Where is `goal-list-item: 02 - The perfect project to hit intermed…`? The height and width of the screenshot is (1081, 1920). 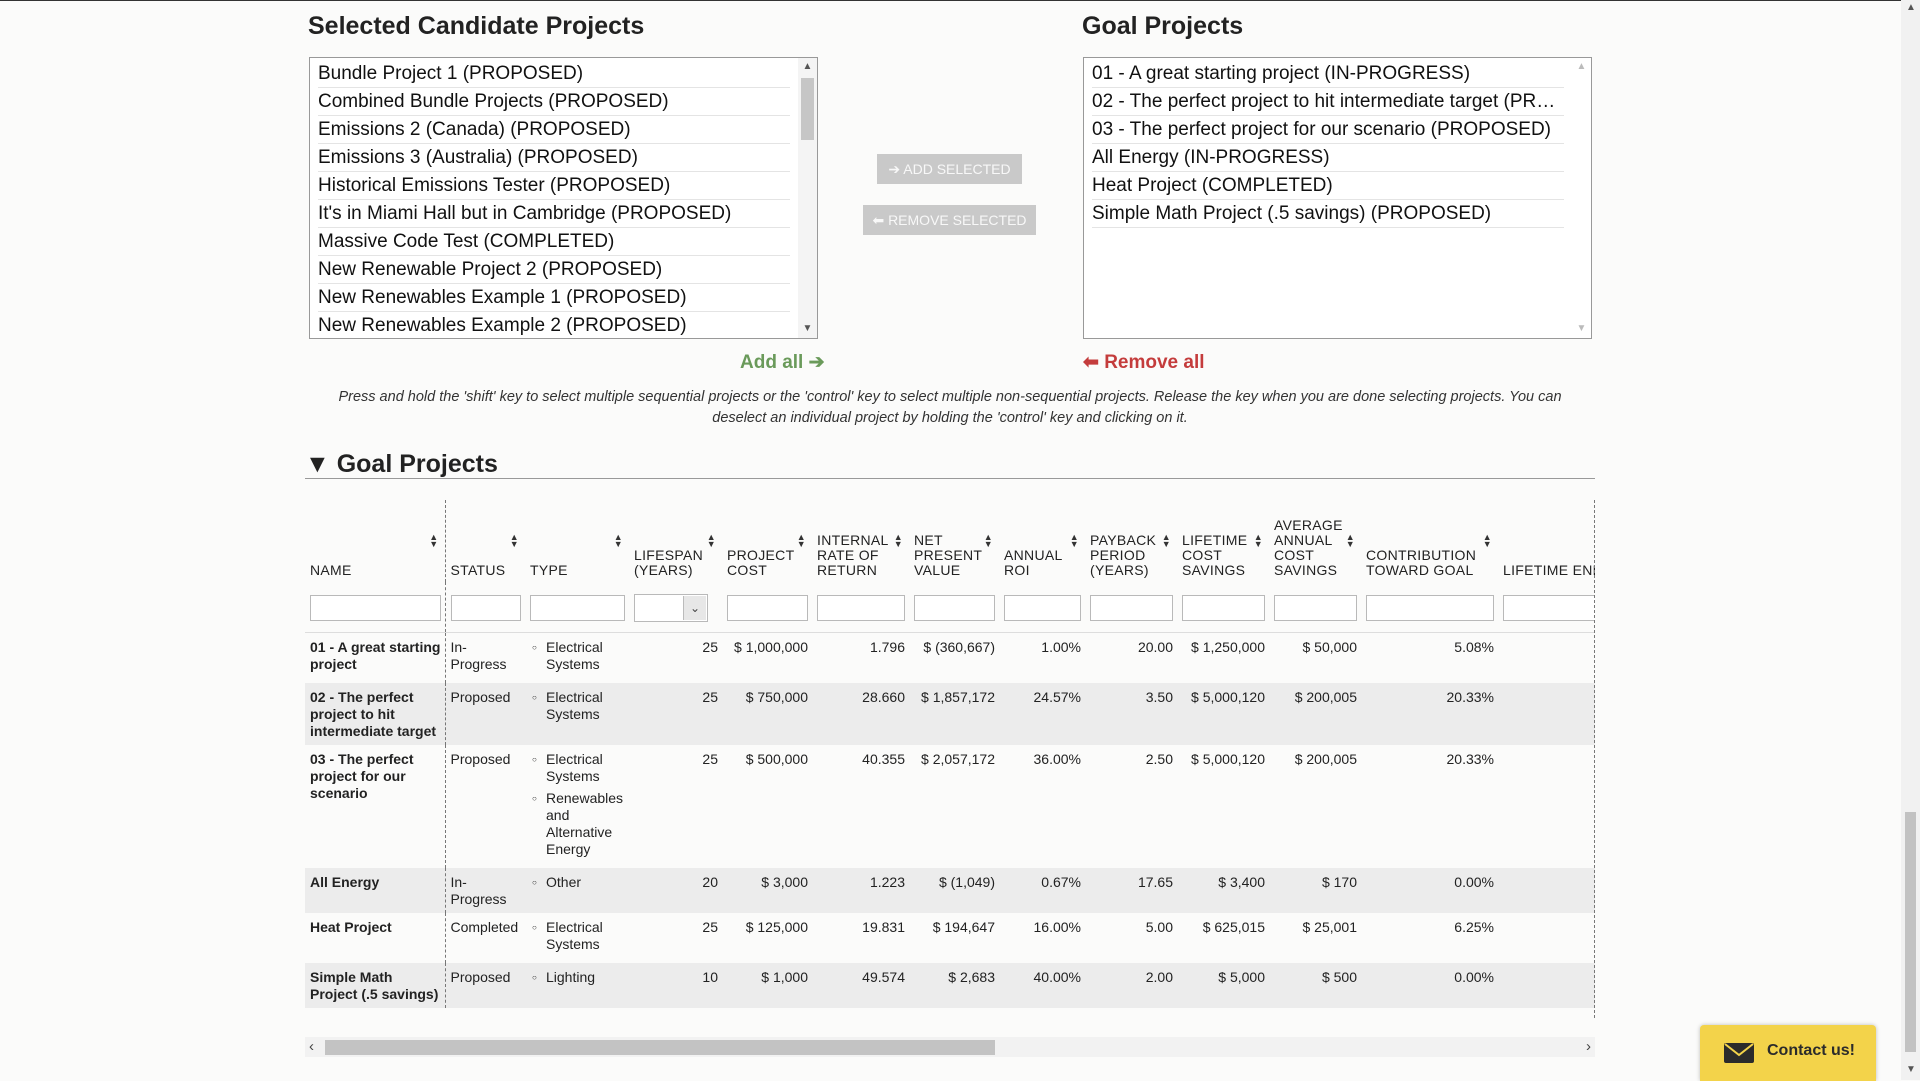 goal-list-item: 02 - The perfect project to hit intermed… is located at coordinates (1328, 102).